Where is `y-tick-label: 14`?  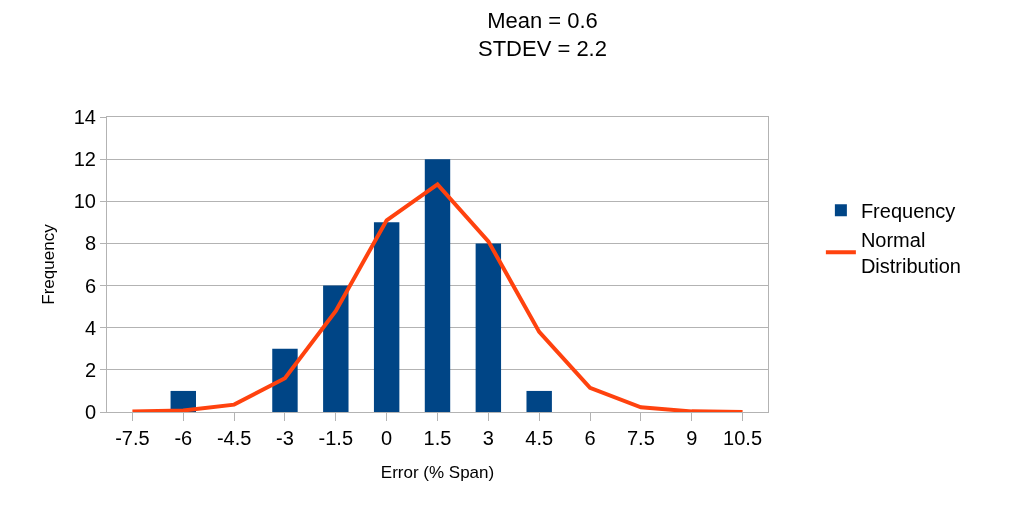
y-tick-label: 14 is located at coordinates (84, 117).